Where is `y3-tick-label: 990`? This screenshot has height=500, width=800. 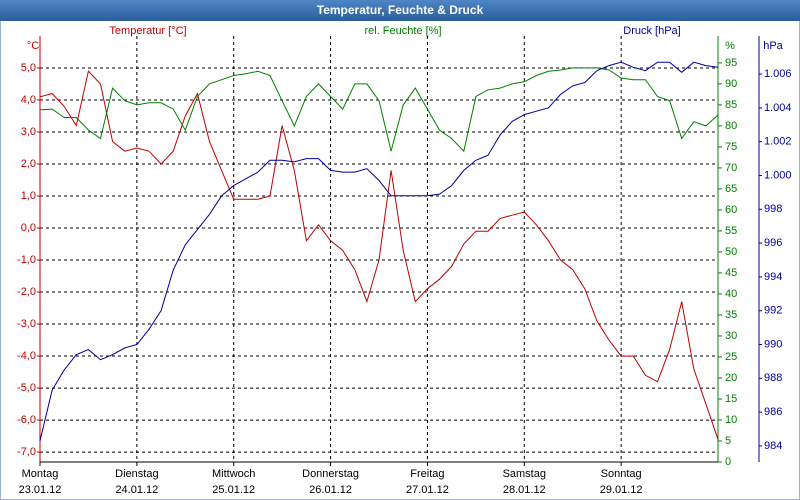 y3-tick-label: 990 is located at coordinates (773, 344).